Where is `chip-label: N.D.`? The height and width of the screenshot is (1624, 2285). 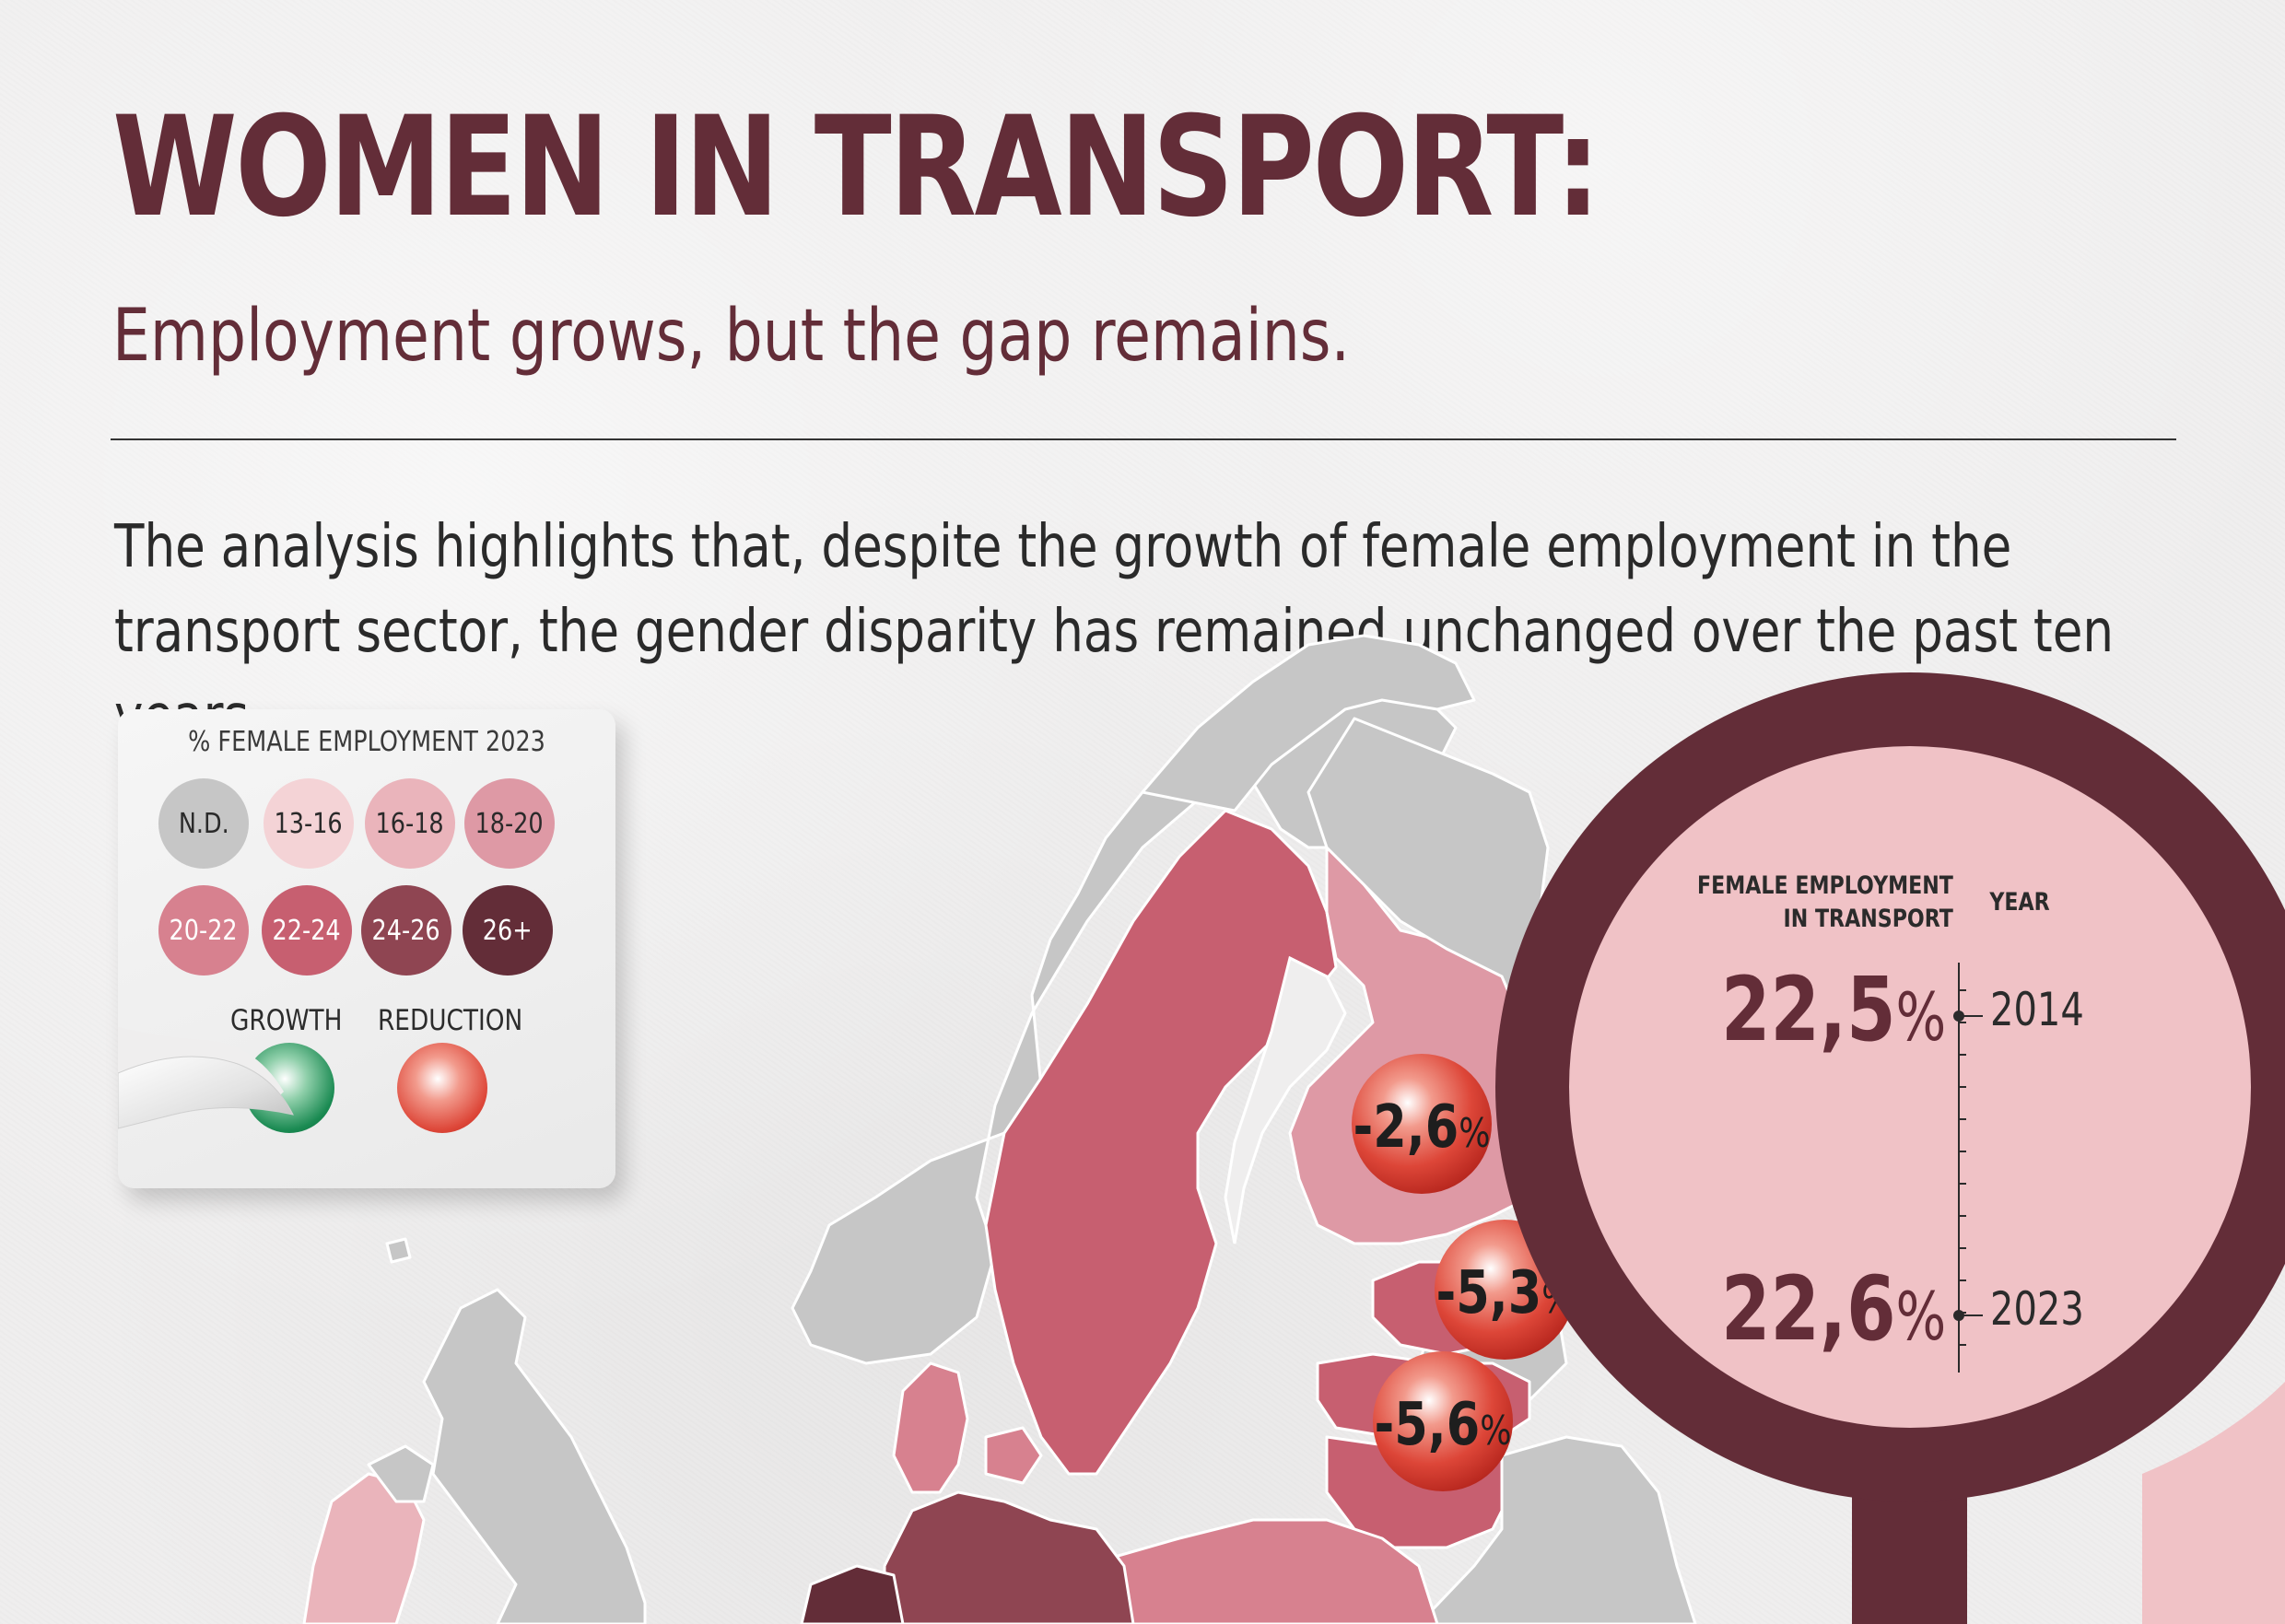
chip-label: N.D. is located at coordinates (203, 824).